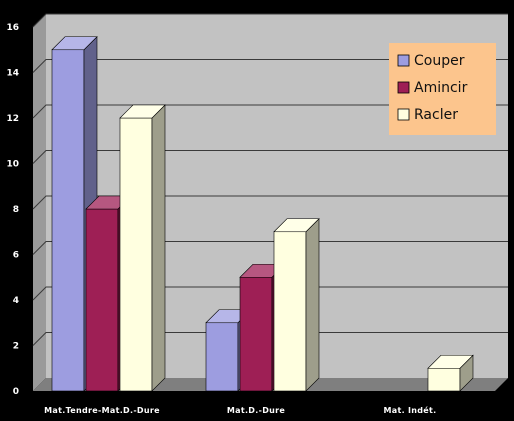 This screenshot has height=421, width=514. What do you see at coordinates (256, 410) in the screenshot?
I see `x-tick-label: Mat.D.-Dure` at bounding box center [256, 410].